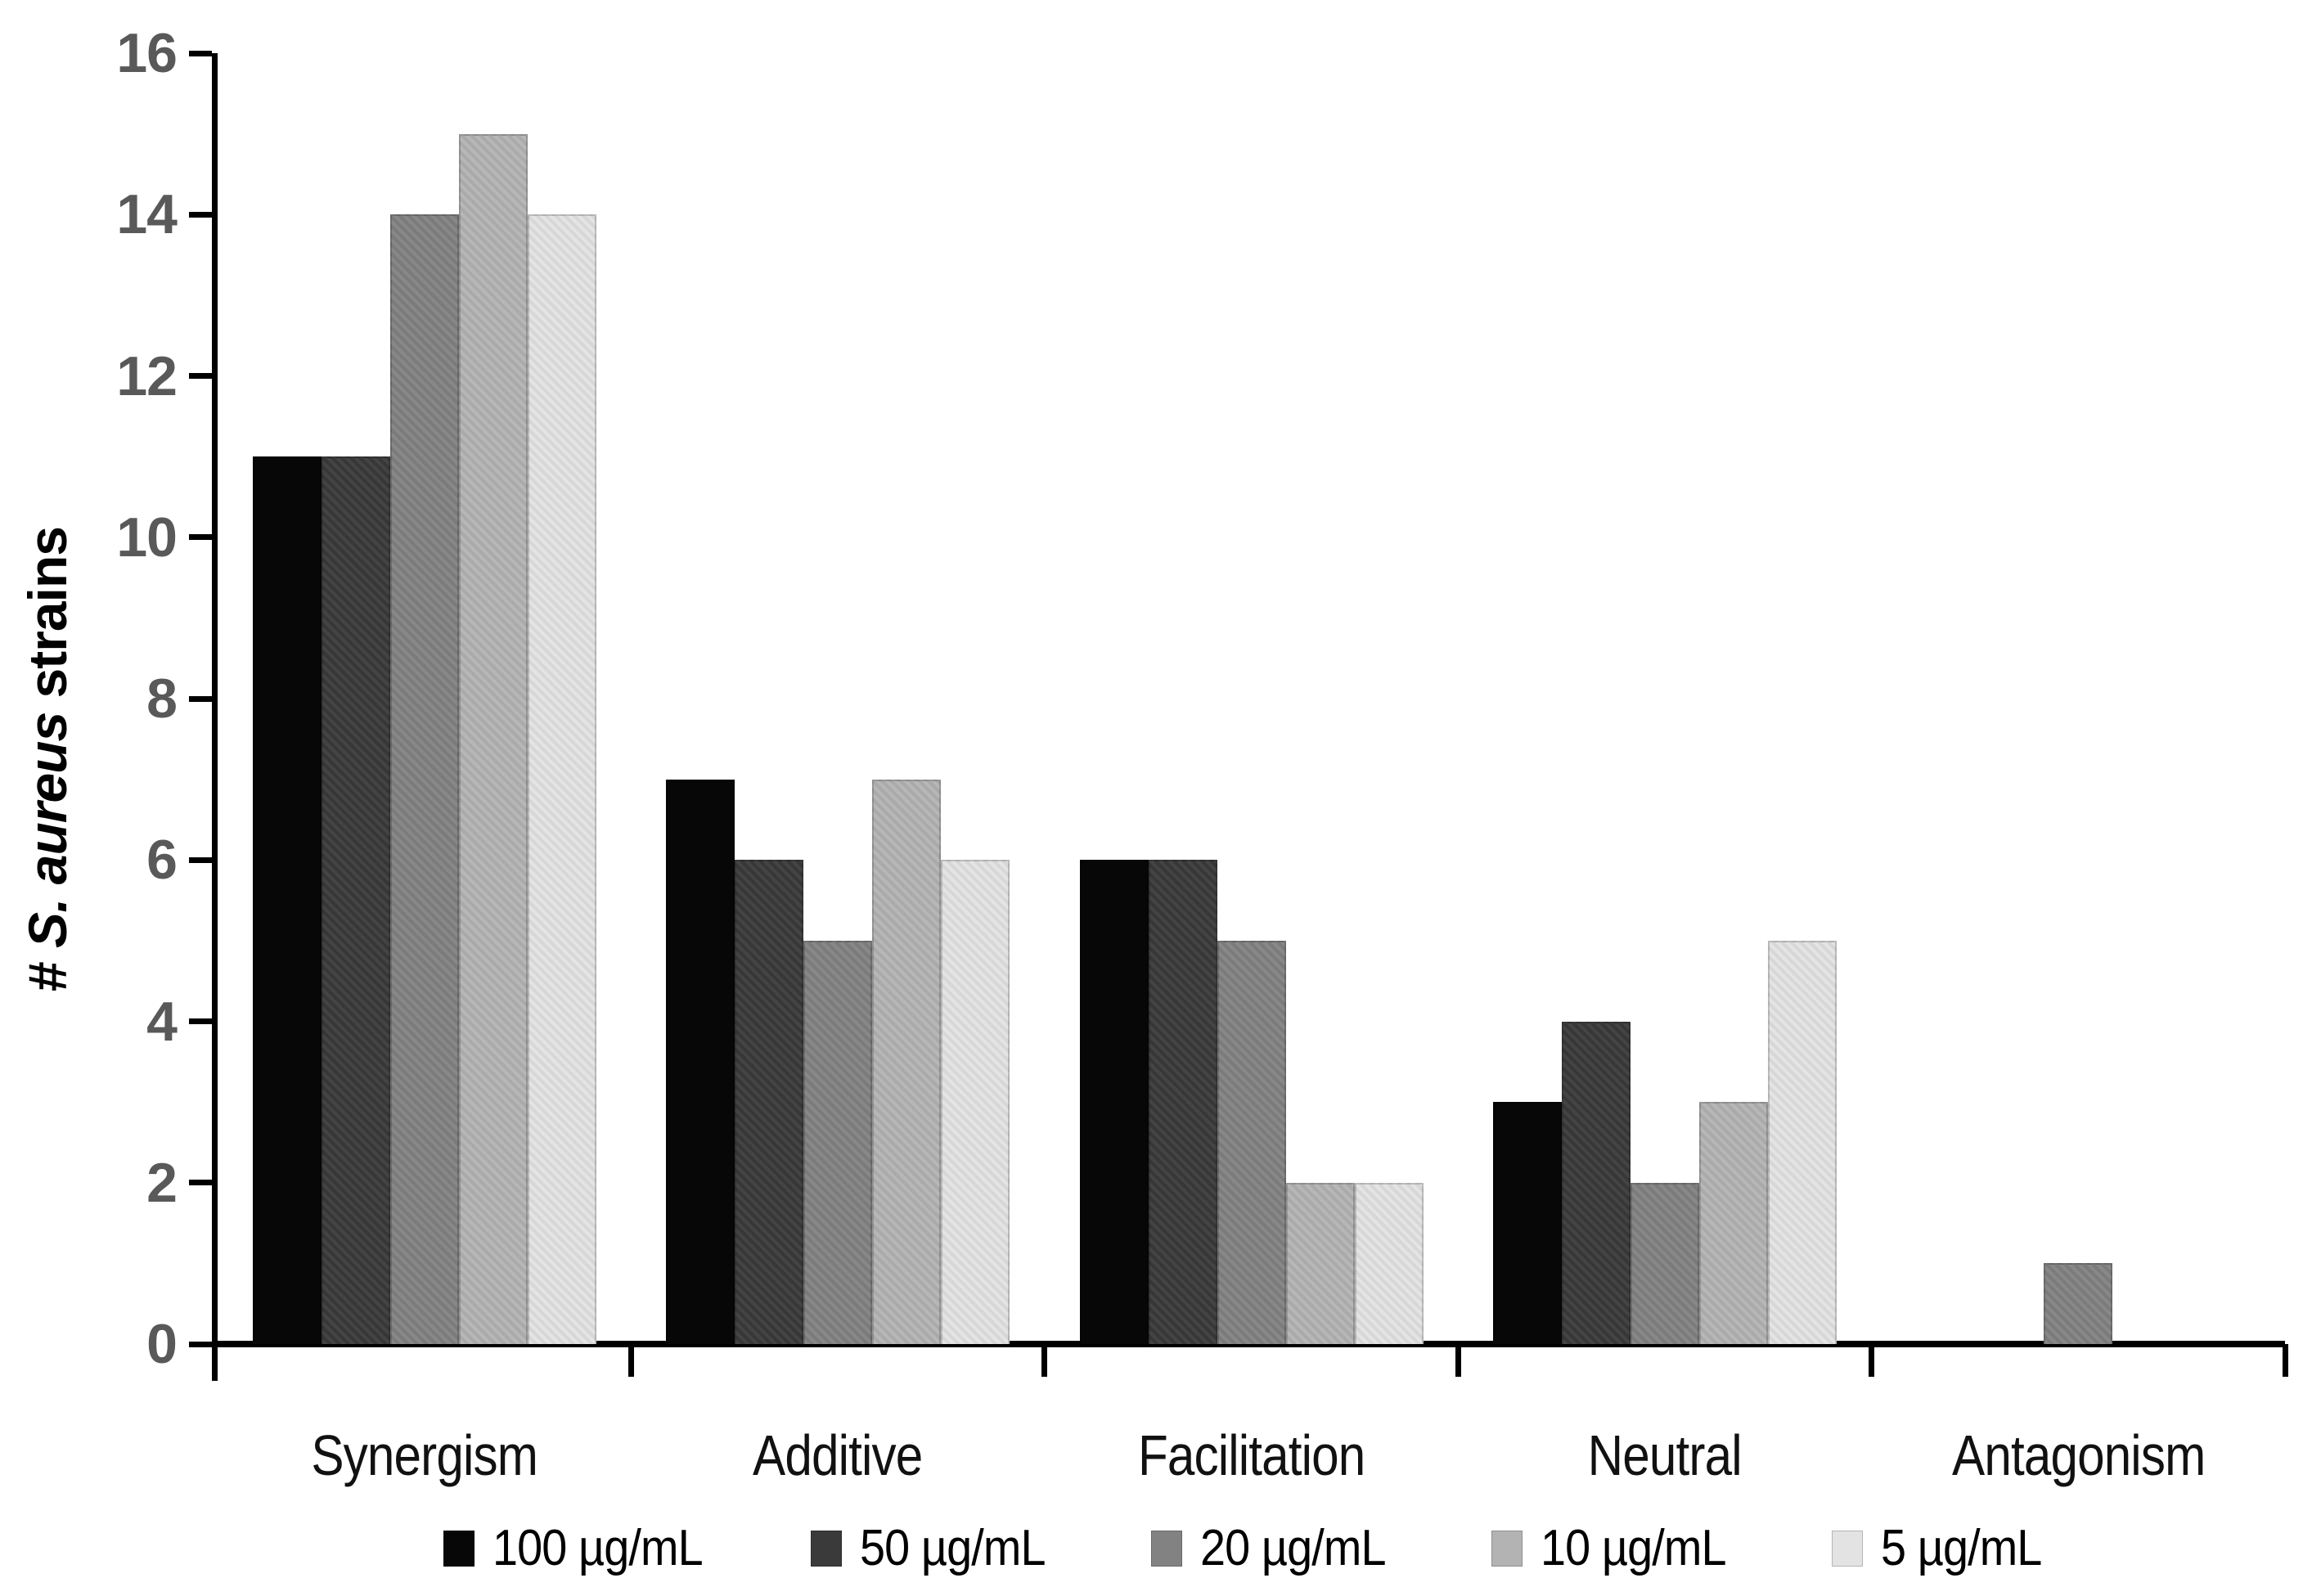  I want to click on category-label-neutral: Neutral, so click(1665, 1455).